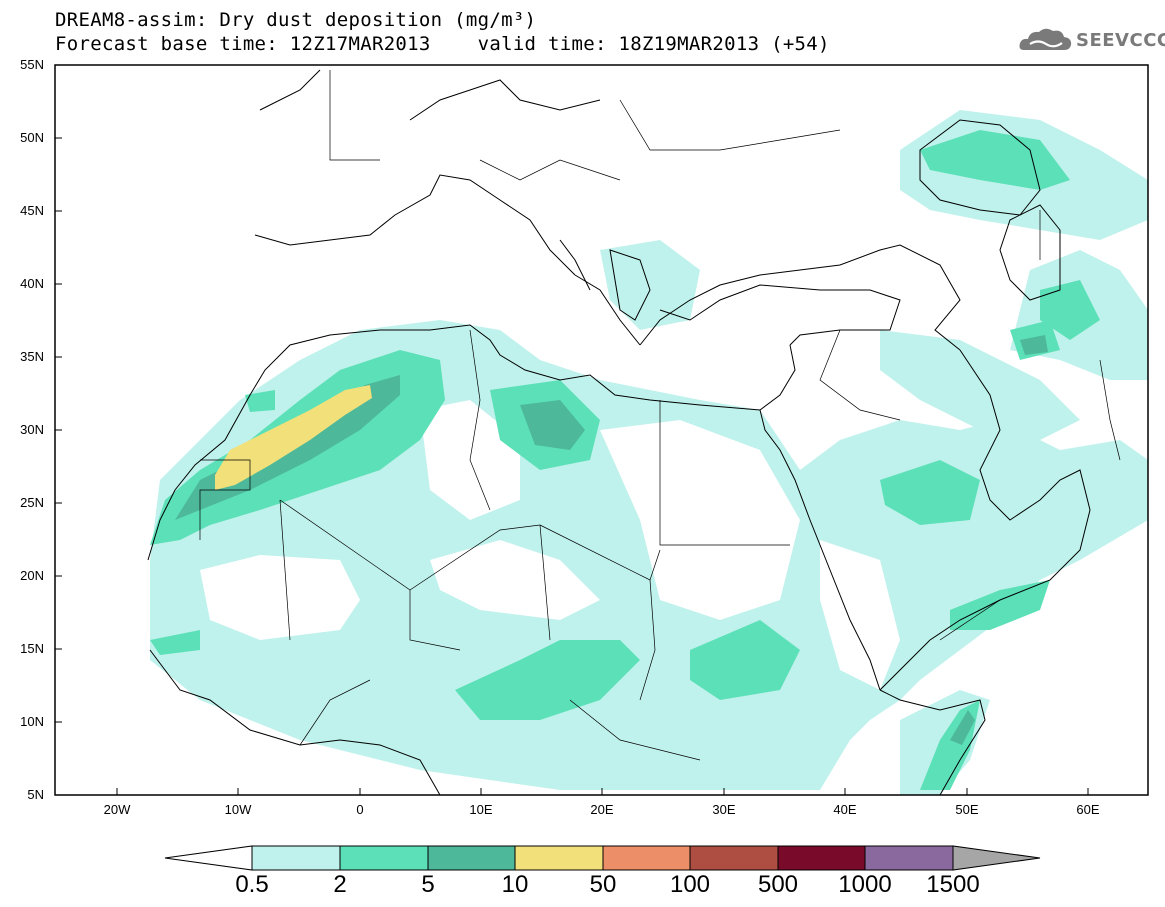 The image size is (1165, 907). What do you see at coordinates (360, 809) in the screenshot?
I see `lon-label: 0` at bounding box center [360, 809].